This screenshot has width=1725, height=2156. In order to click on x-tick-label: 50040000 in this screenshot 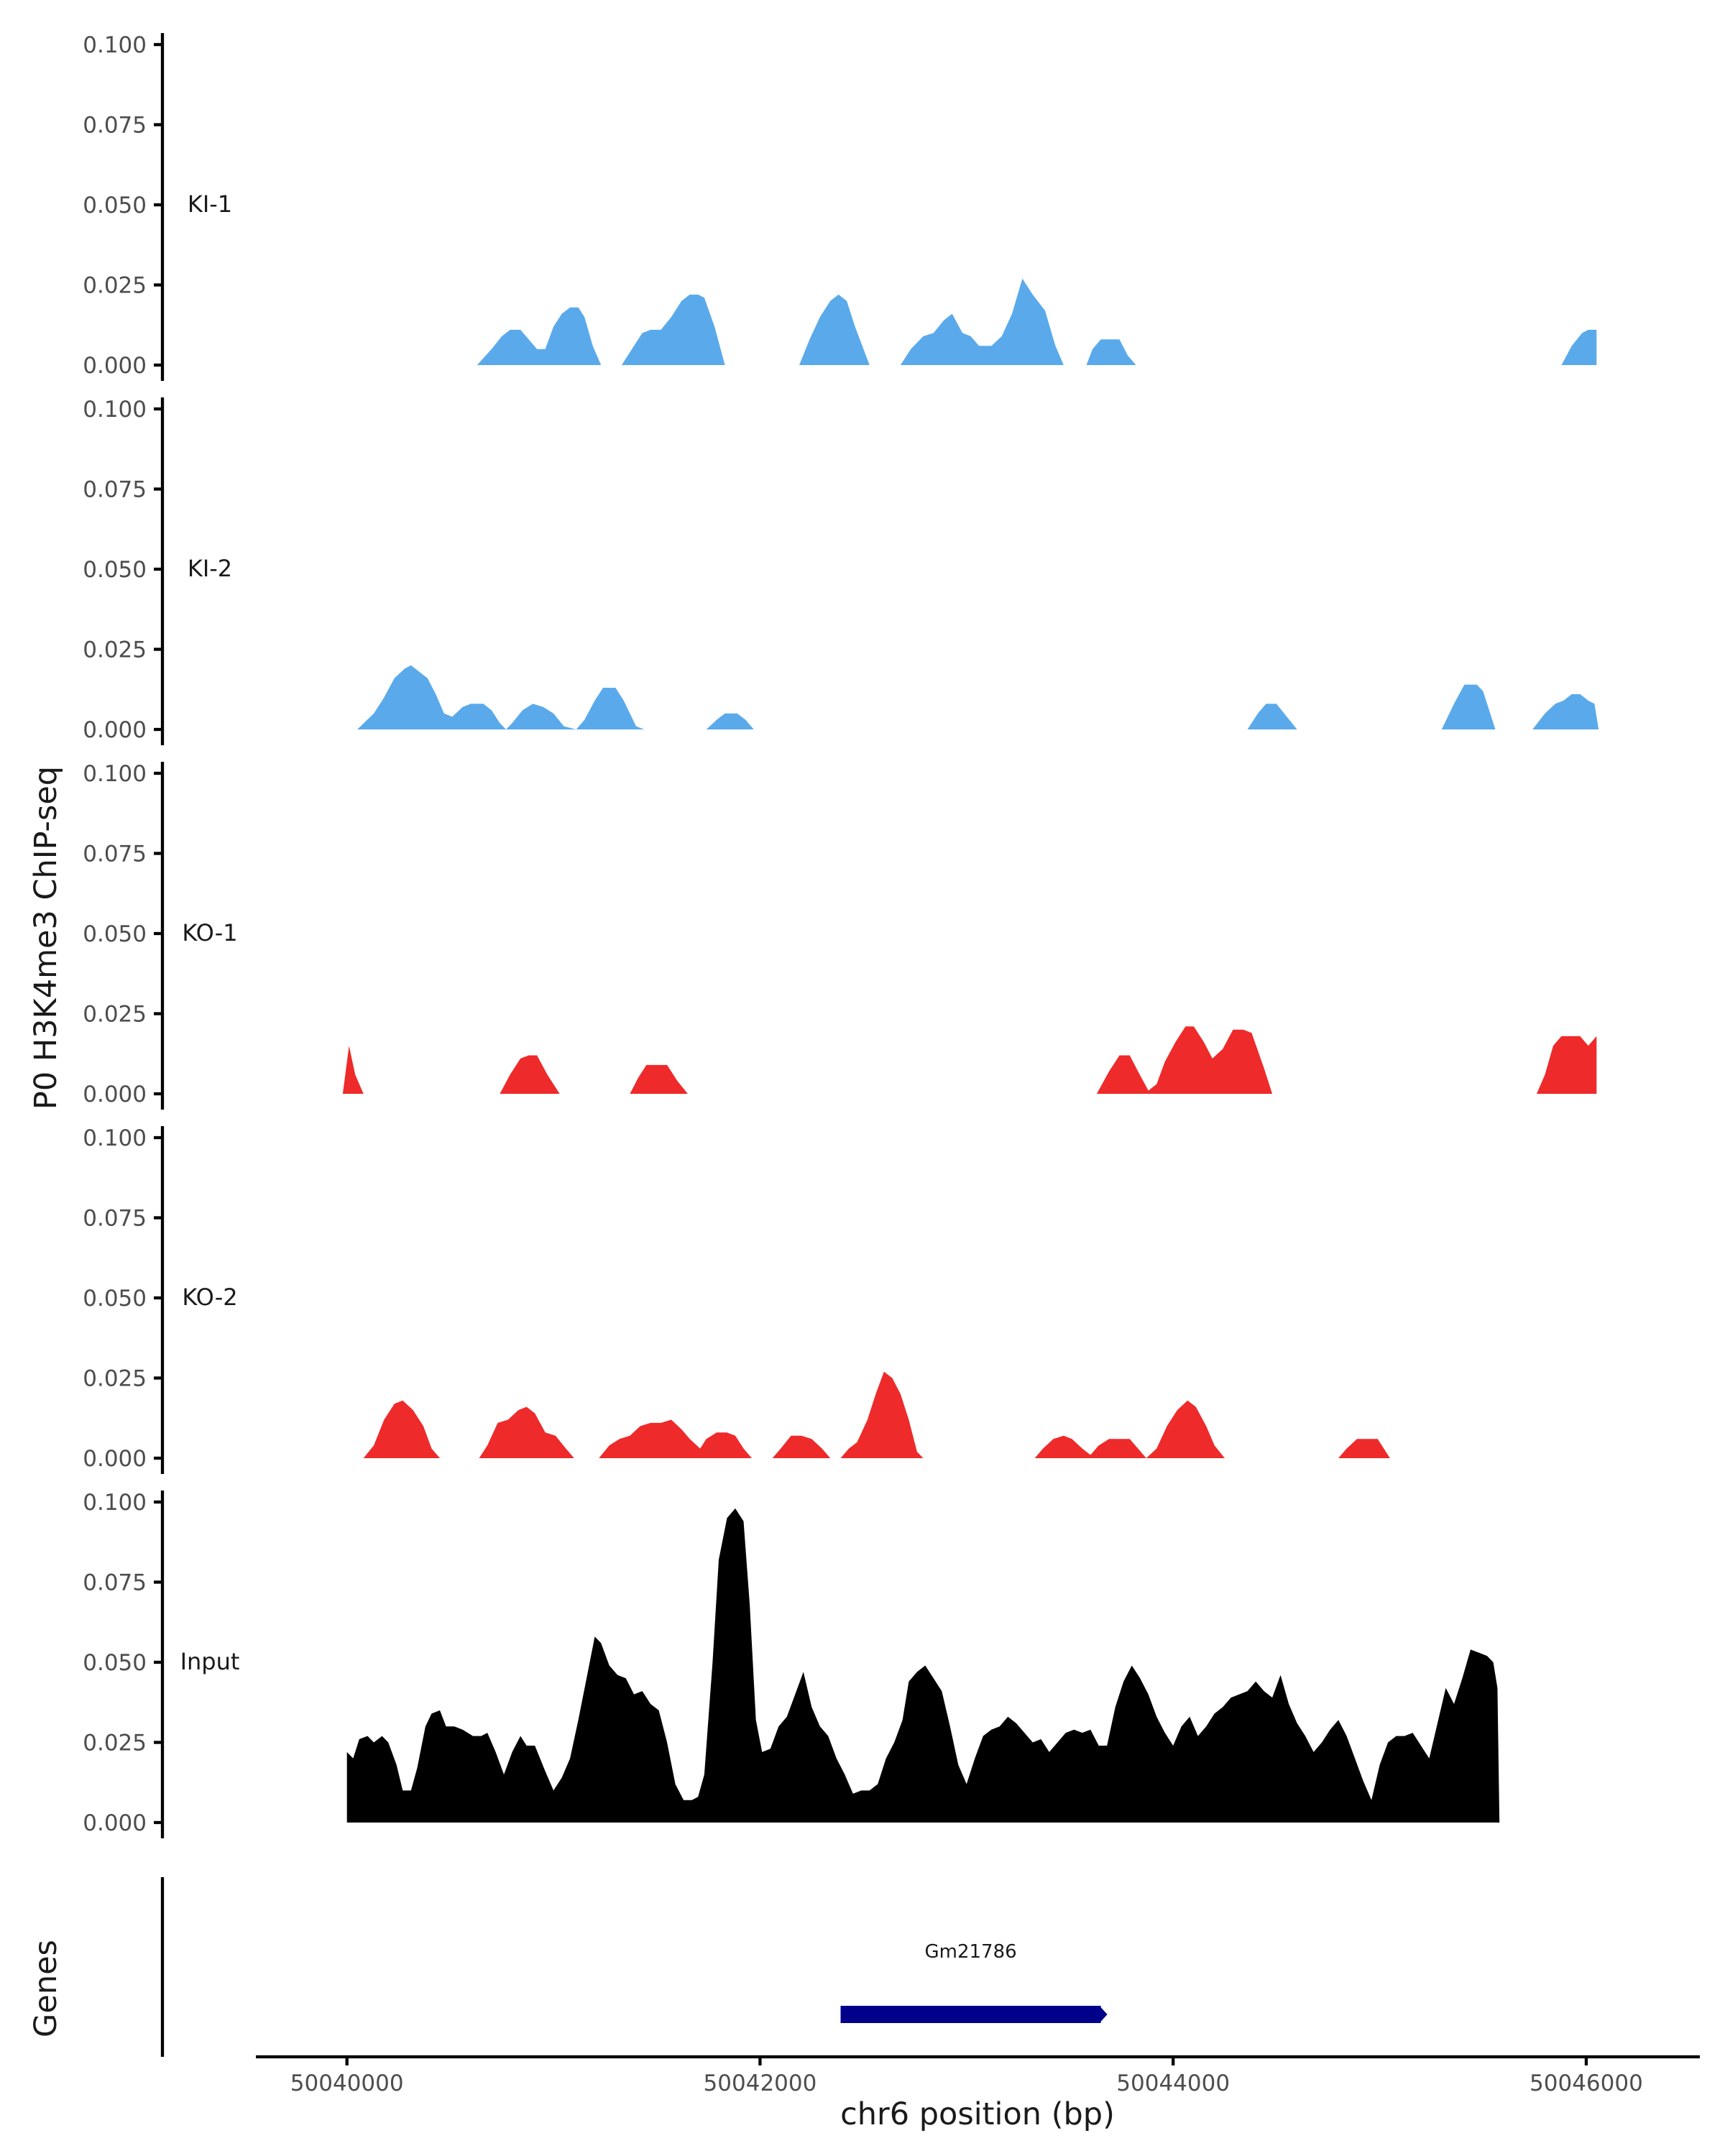, I will do `click(347, 2083)`.